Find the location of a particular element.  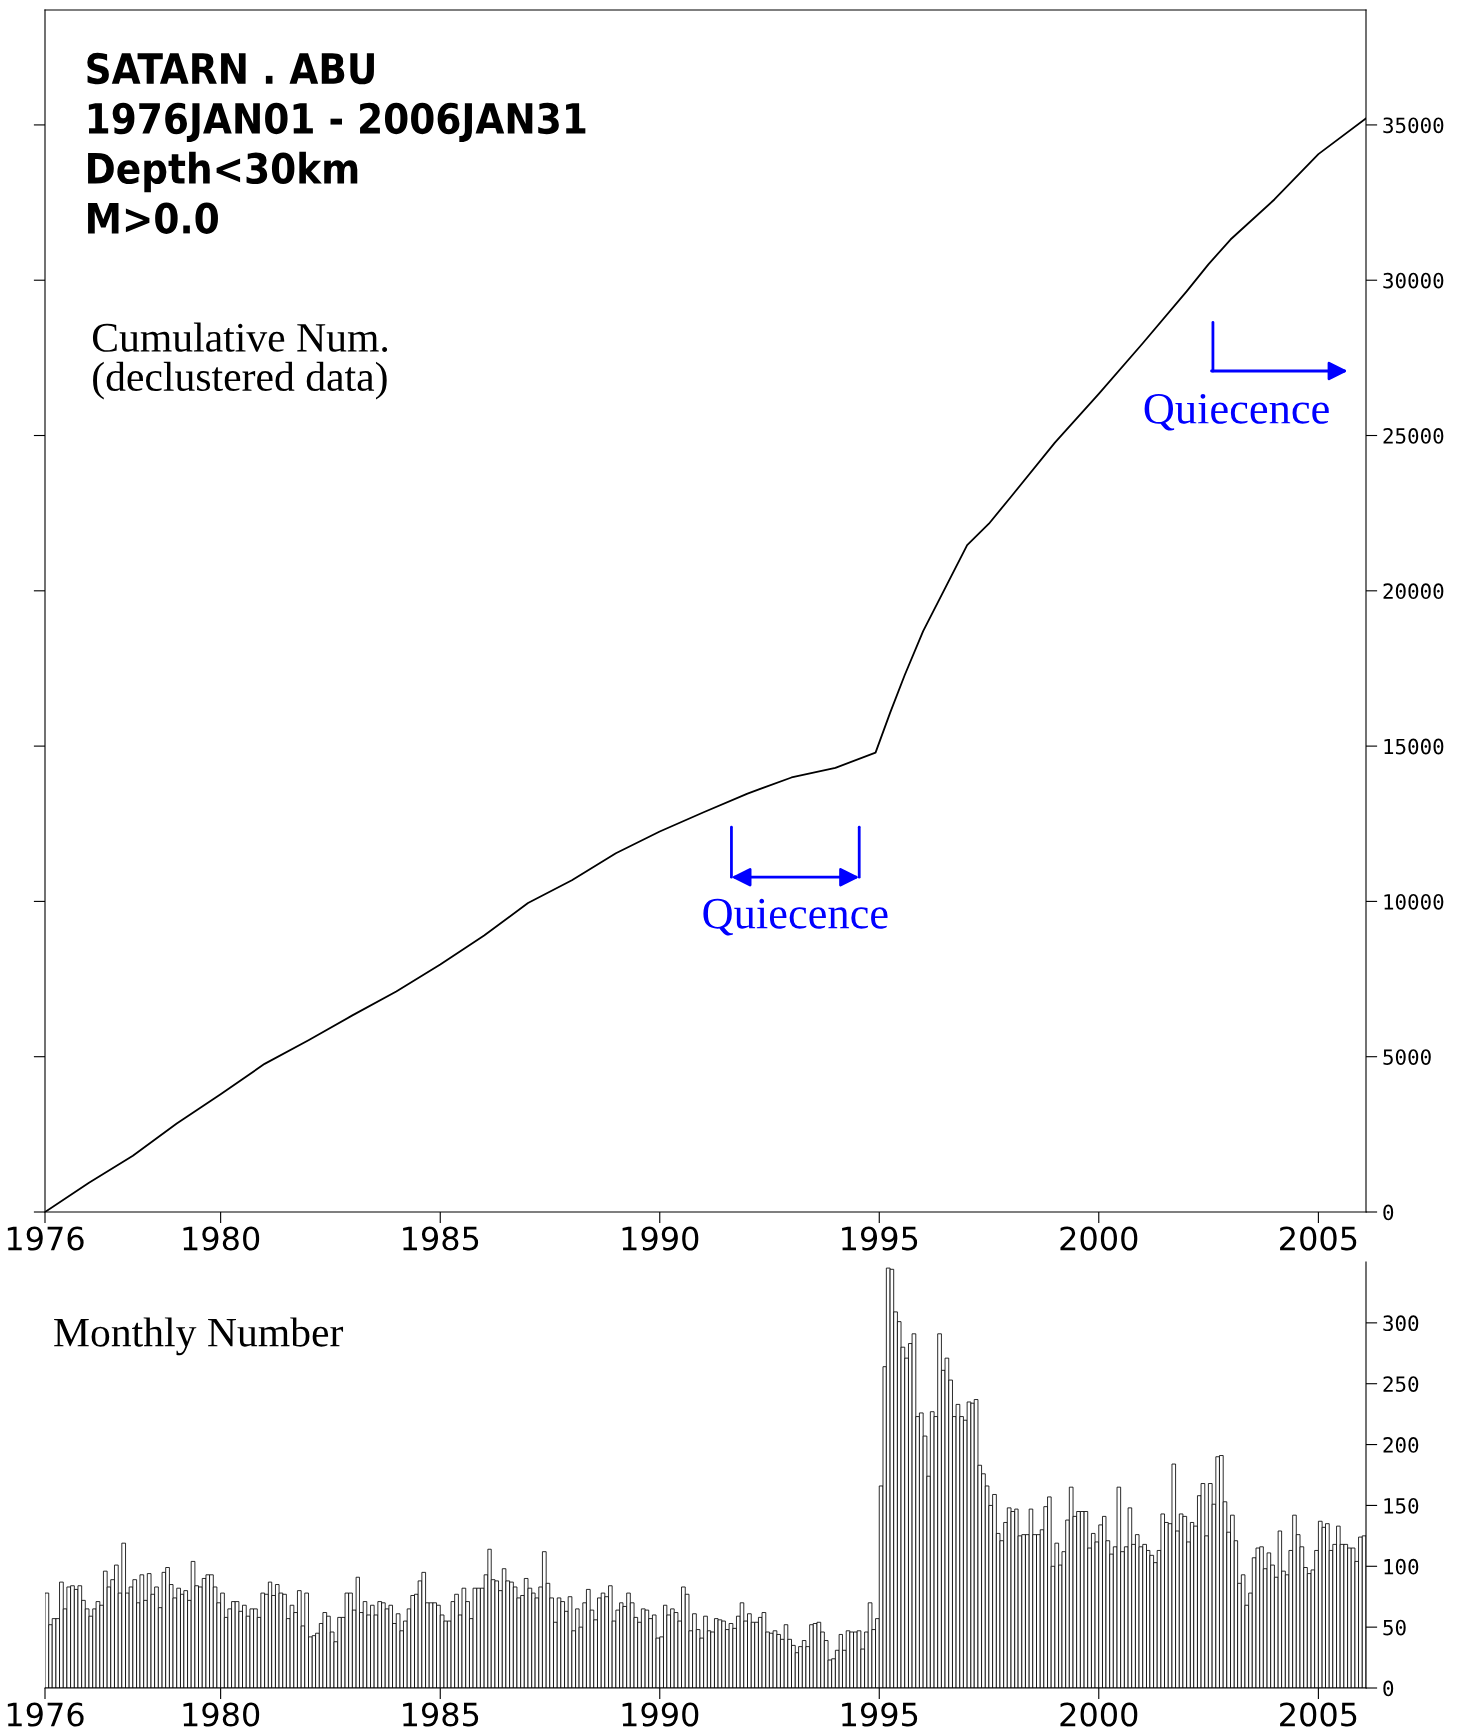

y-tick-label: 25000 is located at coordinates (1413, 436).